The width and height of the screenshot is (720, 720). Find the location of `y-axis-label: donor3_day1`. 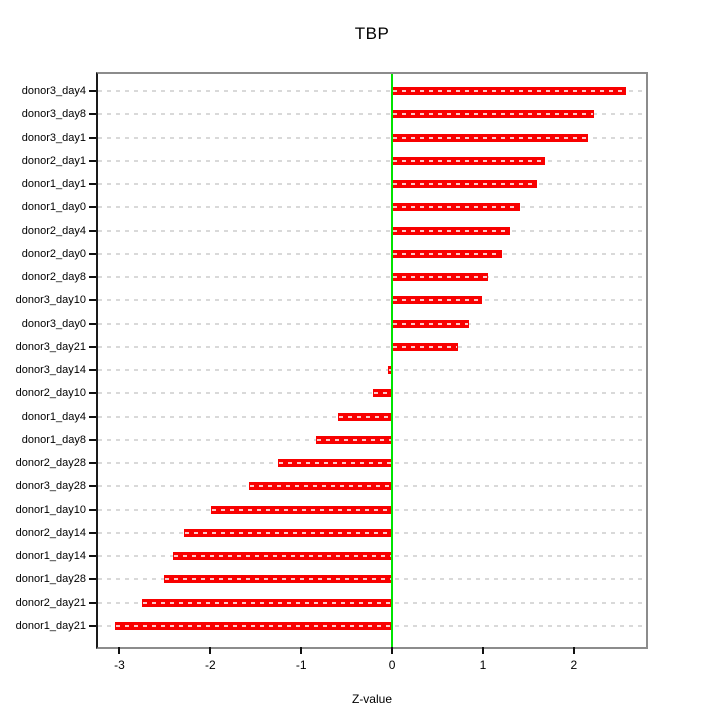

y-axis-label: donor3_day1 is located at coordinates (53, 137).